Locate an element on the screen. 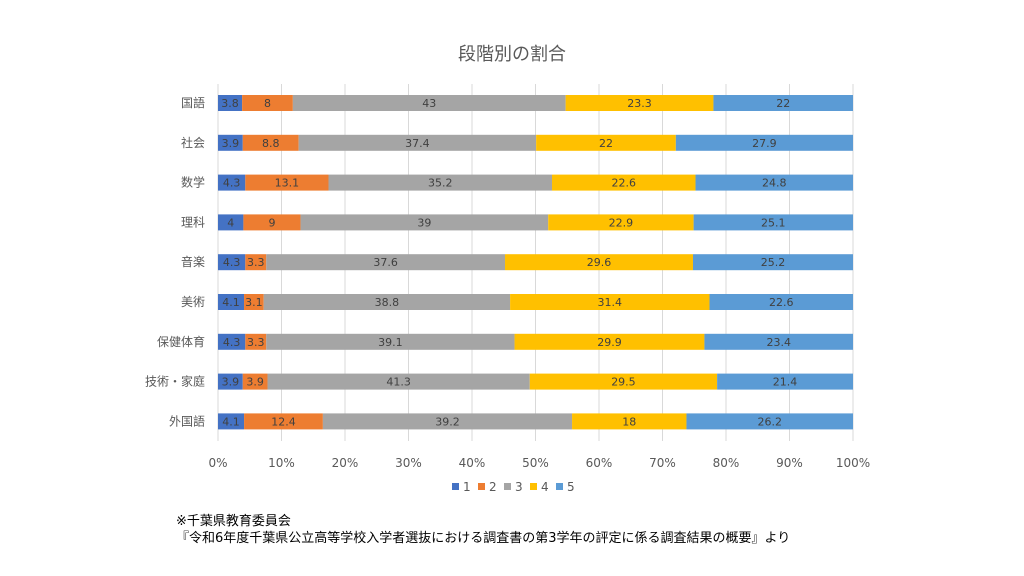  data-label: 8.8 is located at coordinates (271, 143).